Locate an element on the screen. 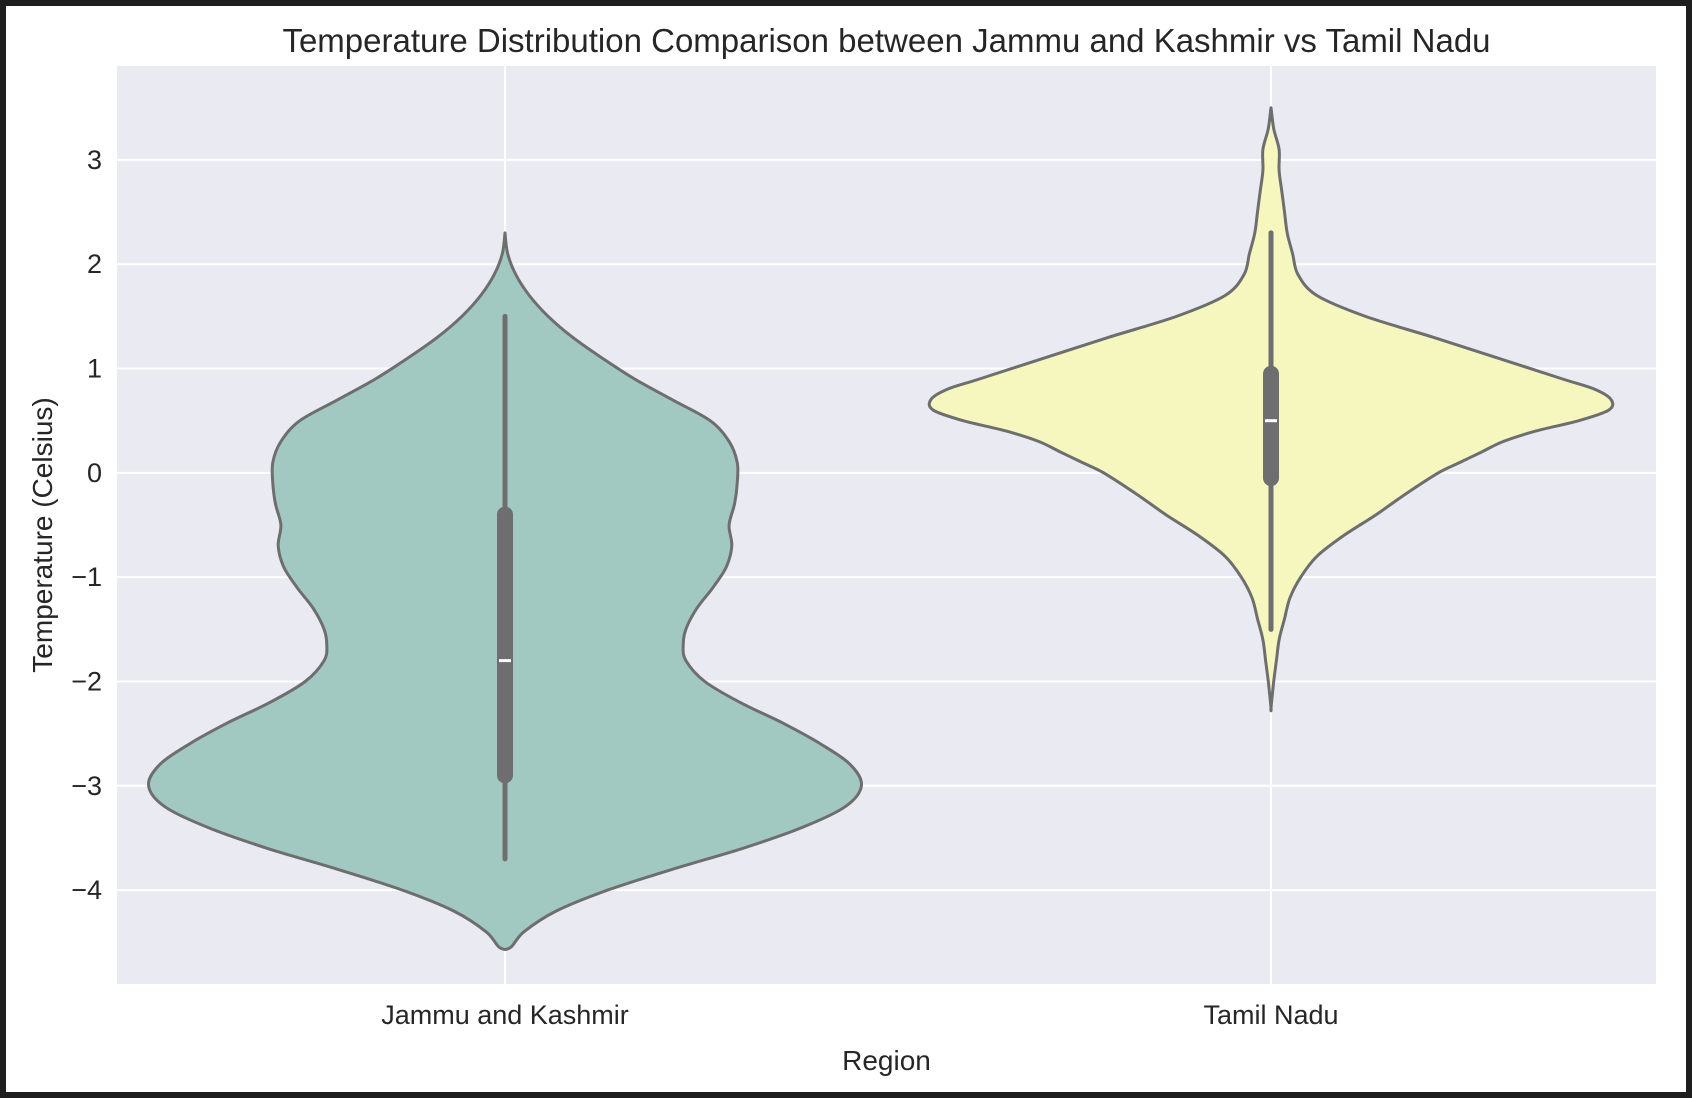 This screenshot has height=1098, width=1692. x-tick-label: Tamil Nadu is located at coordinates (1270, 1015).